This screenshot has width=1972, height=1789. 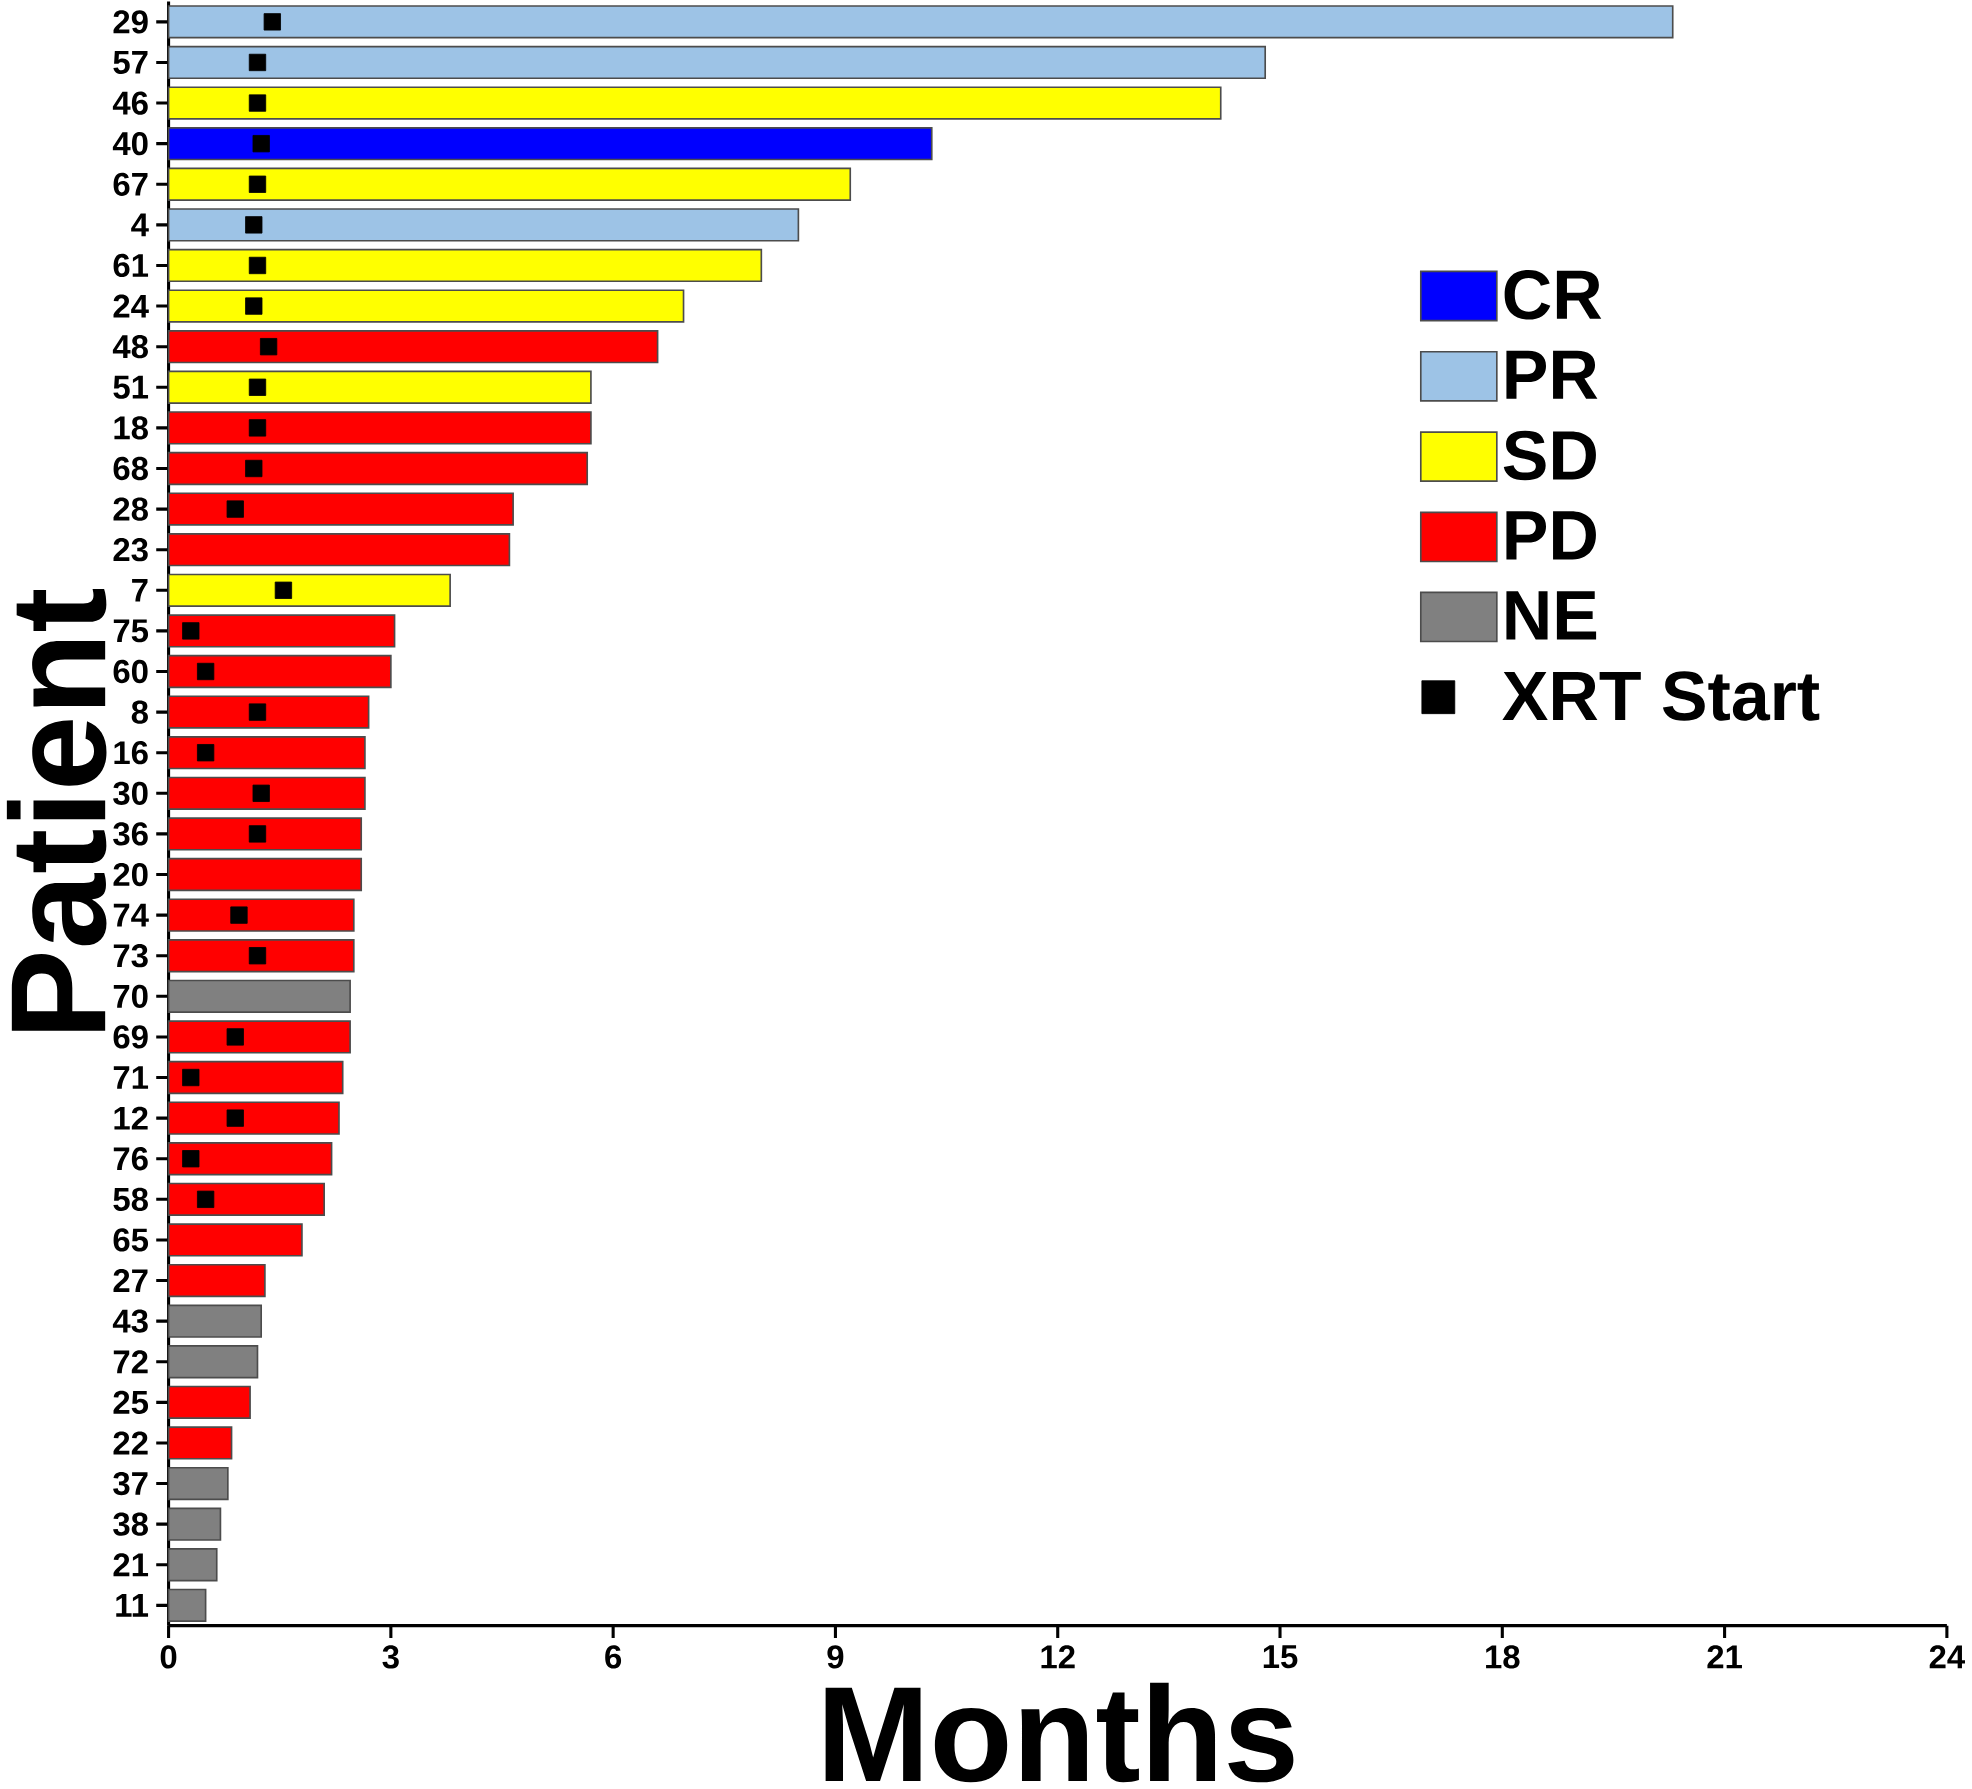 What do you see at coordinates (1724, 1657) in the screenshot?
I see `x-tick-label: 21` at bounding box center [1724, 1657].